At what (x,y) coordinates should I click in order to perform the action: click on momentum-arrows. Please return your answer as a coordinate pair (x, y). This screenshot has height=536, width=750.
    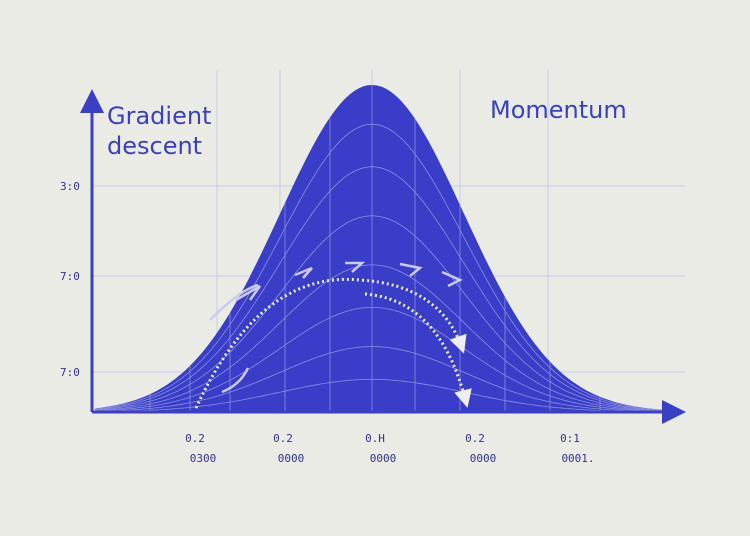
    Looking at the image, I should click on (336, 327).